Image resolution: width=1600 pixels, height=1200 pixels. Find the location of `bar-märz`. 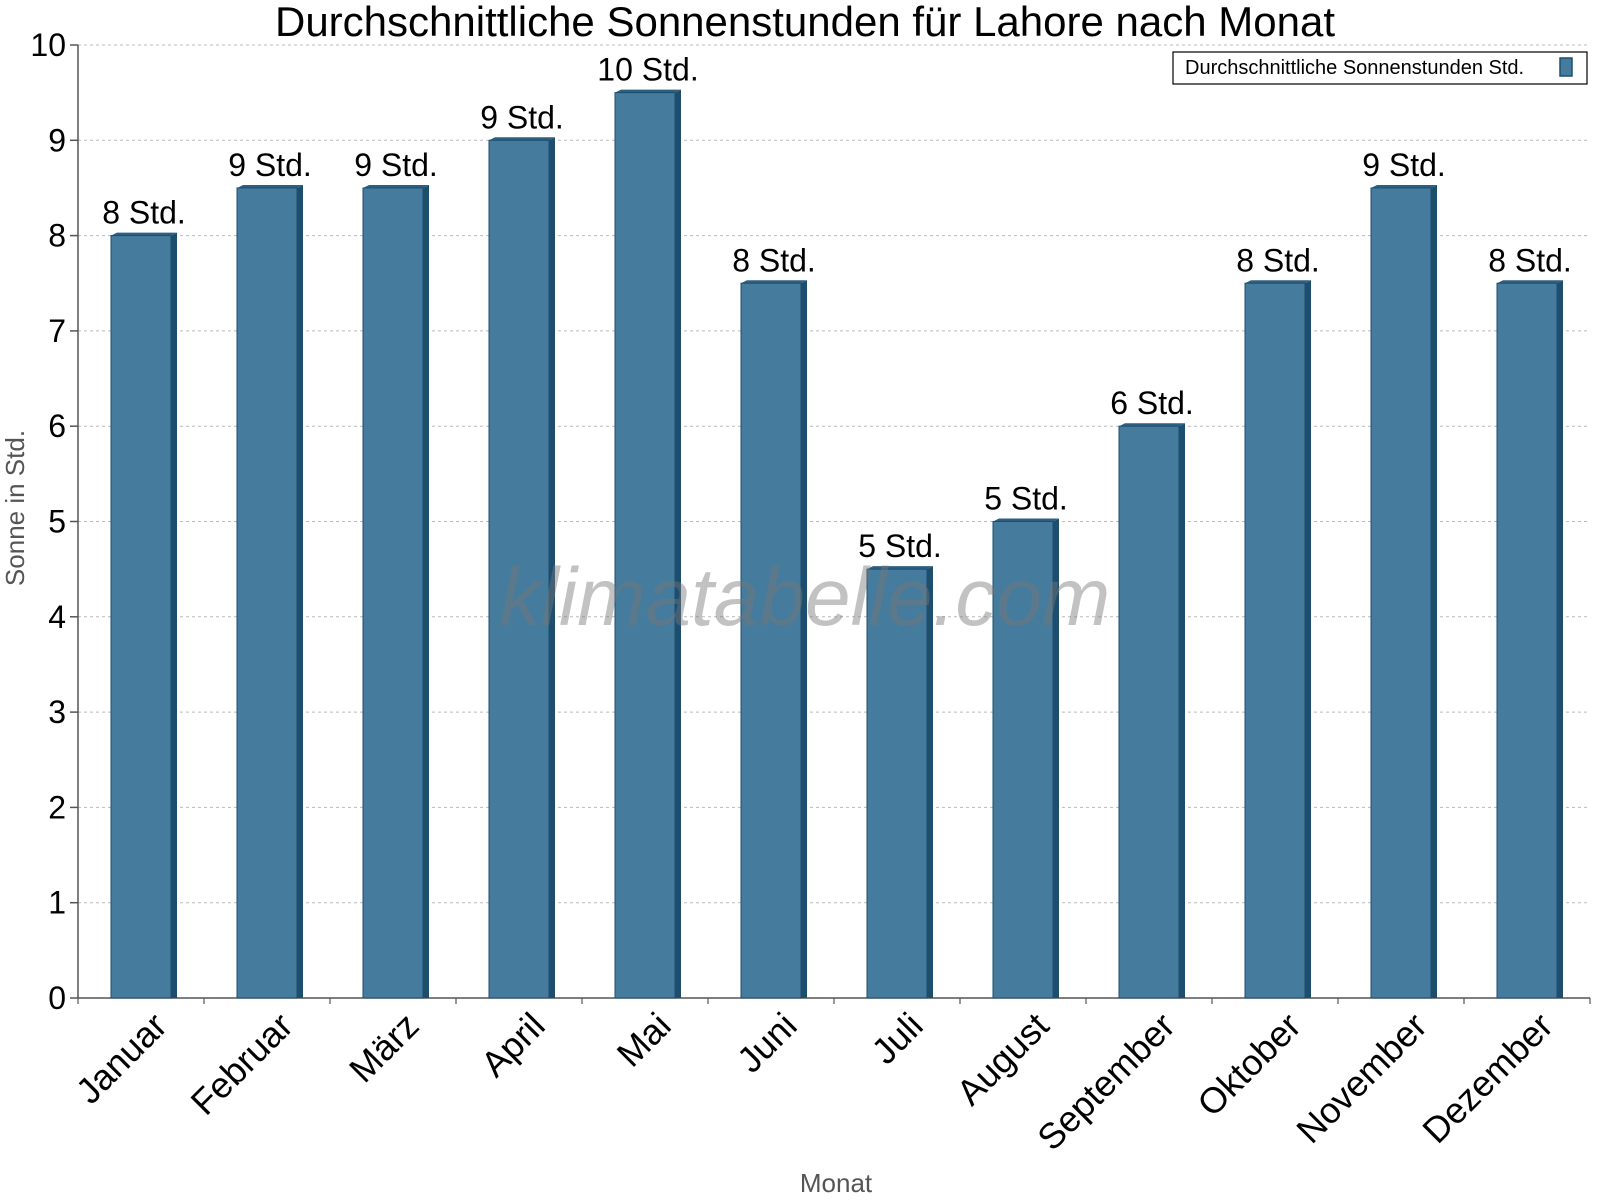

bar-märz is located at coordinates (395, 591).